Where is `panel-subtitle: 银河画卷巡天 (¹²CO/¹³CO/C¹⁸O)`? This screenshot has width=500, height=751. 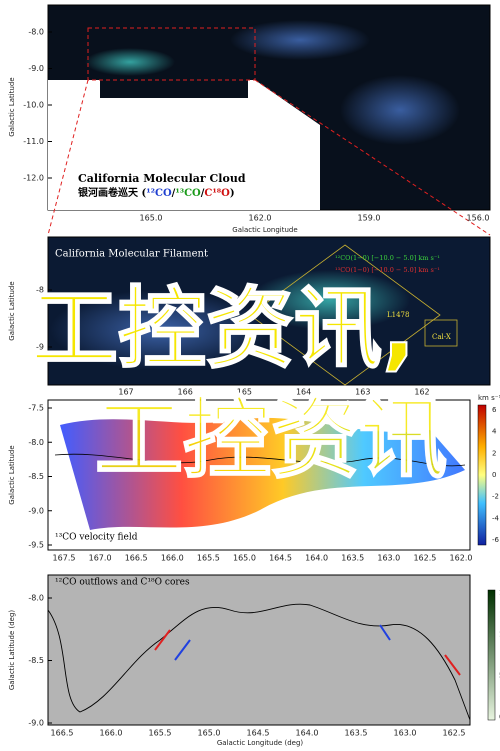 panel-subtitle: 银河画卷巡天 (¹²CO/¹³CO/C¹⁸O) is located at coordinates (156, 192).